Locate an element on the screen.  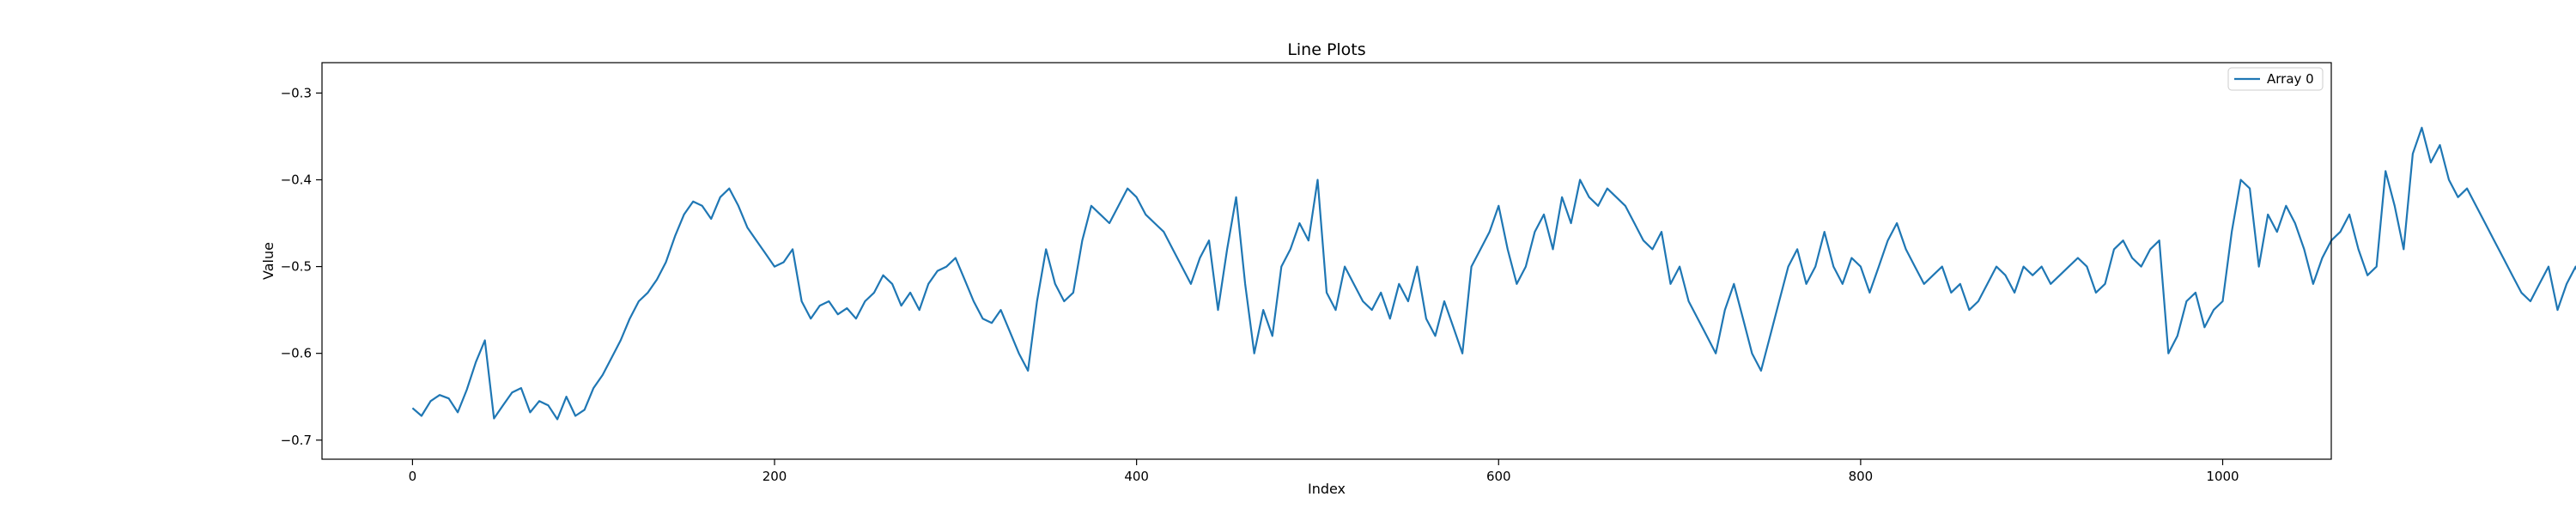
legend: Array 0 is located at coordinates (2275, 79).